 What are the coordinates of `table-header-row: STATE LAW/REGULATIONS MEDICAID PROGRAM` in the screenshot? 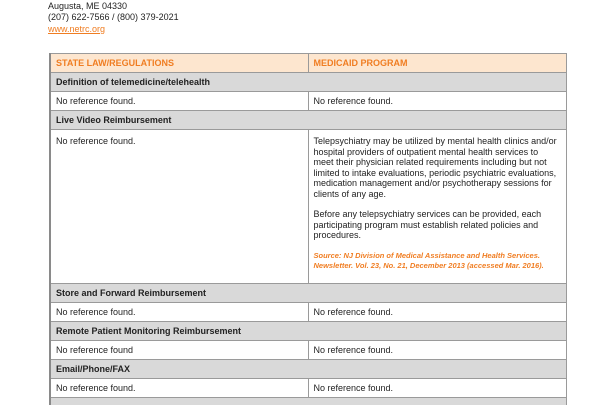 It's located at (308, 63).